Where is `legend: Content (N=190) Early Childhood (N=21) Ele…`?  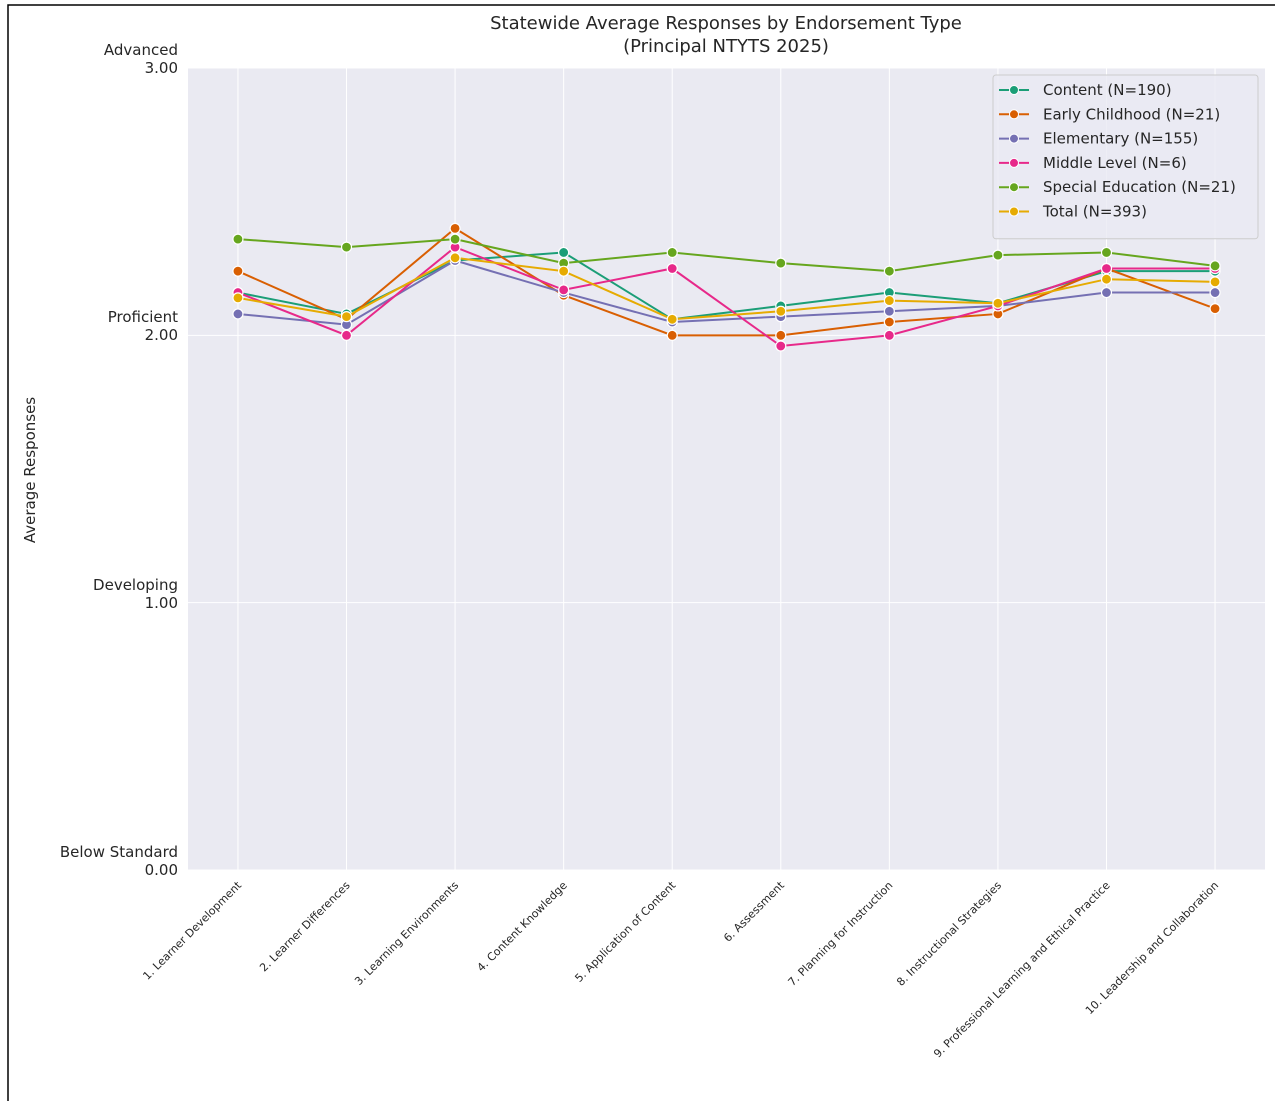
legend: Content (N=190) Early Childhood (N=21) Ele… is located at coordinates (1125, 157).